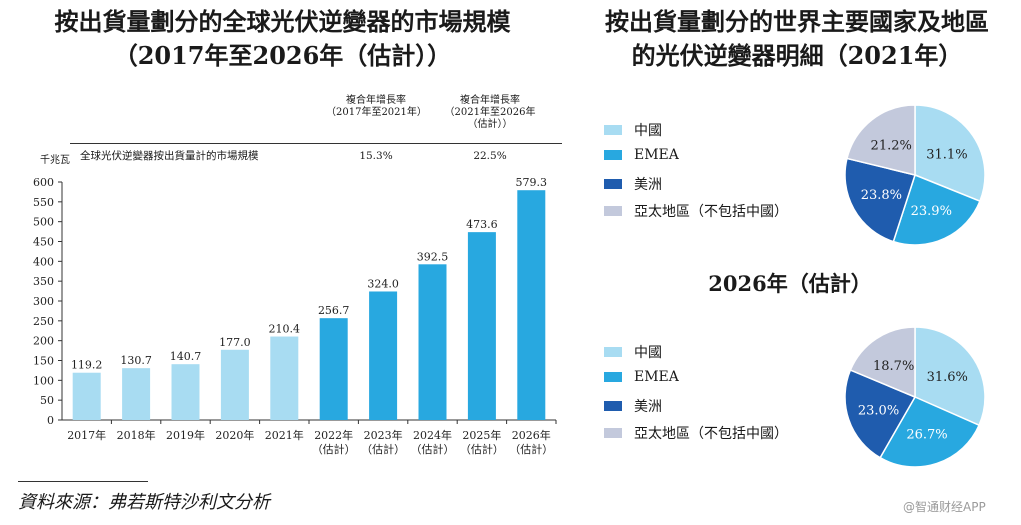 This screenshot has height=525, width=1021. What do you see at coordinates (490, 100) in the screenshot?
I see `cagr-header-2-line1: 複合年增長率` at bounding box center [490, 100].